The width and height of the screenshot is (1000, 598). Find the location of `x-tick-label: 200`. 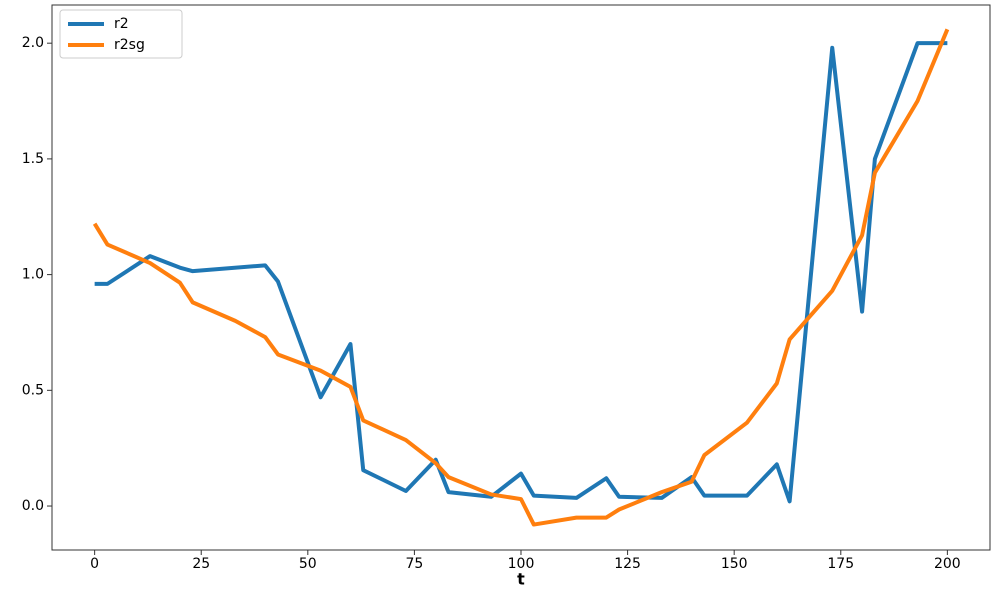

x-tick-label: 200 is located at coordinates (947, 564).